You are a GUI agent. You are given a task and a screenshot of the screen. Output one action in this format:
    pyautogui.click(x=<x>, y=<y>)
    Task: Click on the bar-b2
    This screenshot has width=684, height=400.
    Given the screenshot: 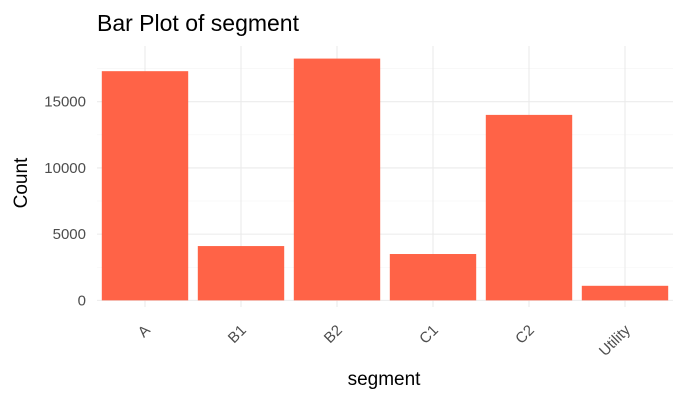 What is the action you would take?
    pyautogui.click(x=337, y=179)
    